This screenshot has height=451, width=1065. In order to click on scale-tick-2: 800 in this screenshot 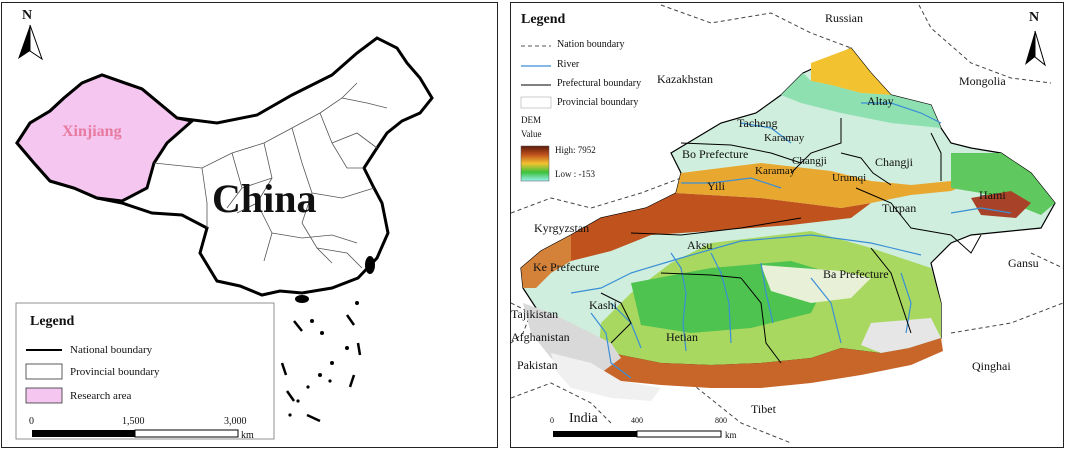, I will do `click(721, 420)`.